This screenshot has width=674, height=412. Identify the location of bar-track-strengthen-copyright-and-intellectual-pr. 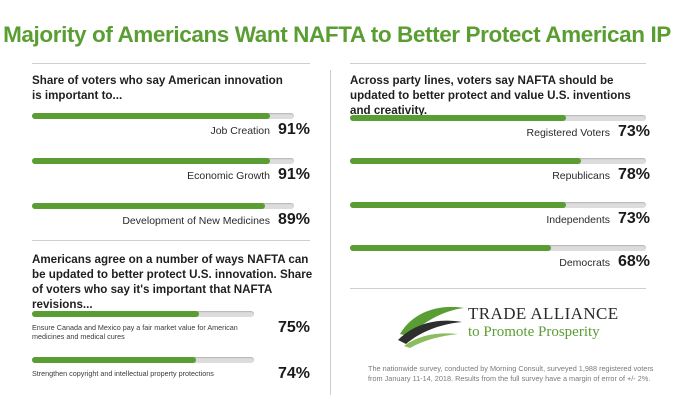
(143, 360).